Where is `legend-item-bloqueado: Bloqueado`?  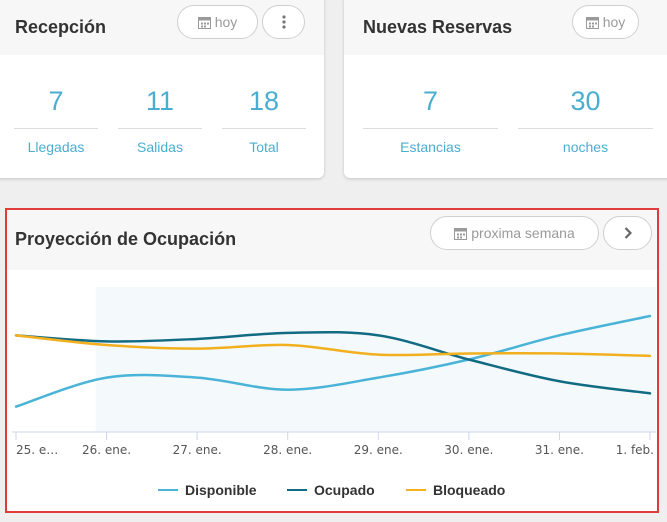 legend-item-bloqueado: Bloqueado is located at coordinates (455, 490).